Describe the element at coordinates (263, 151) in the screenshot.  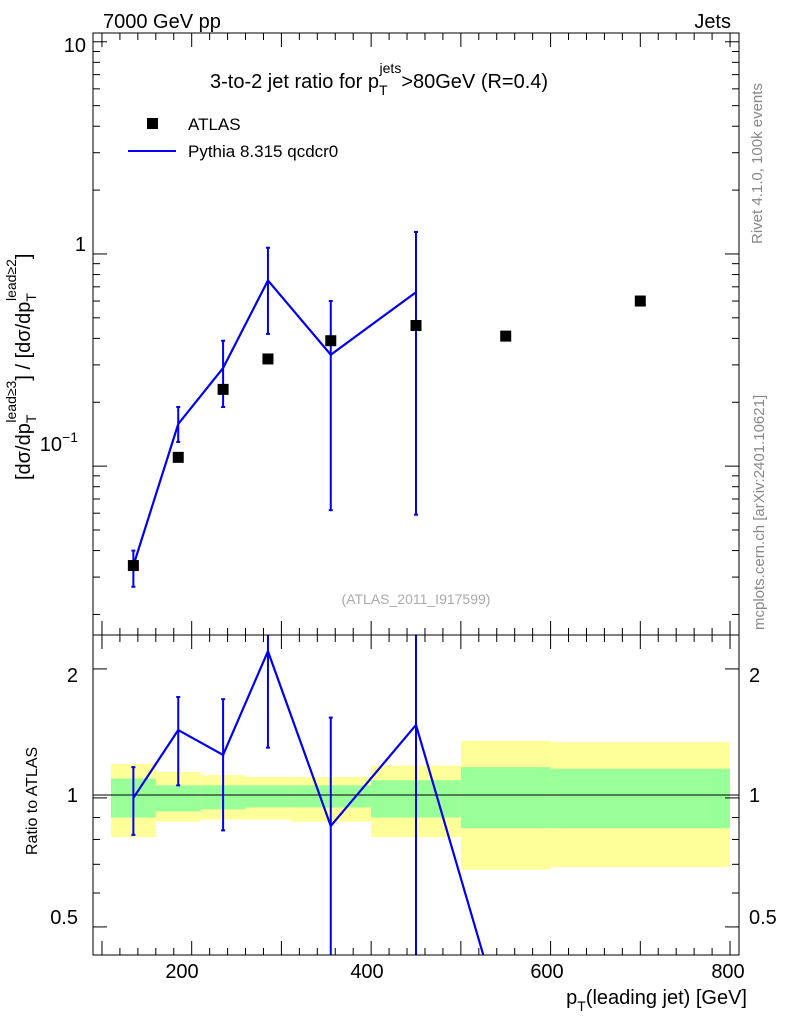
I see `legend-pythia-label: Pythia 8.315 qcdcr0` at that location.